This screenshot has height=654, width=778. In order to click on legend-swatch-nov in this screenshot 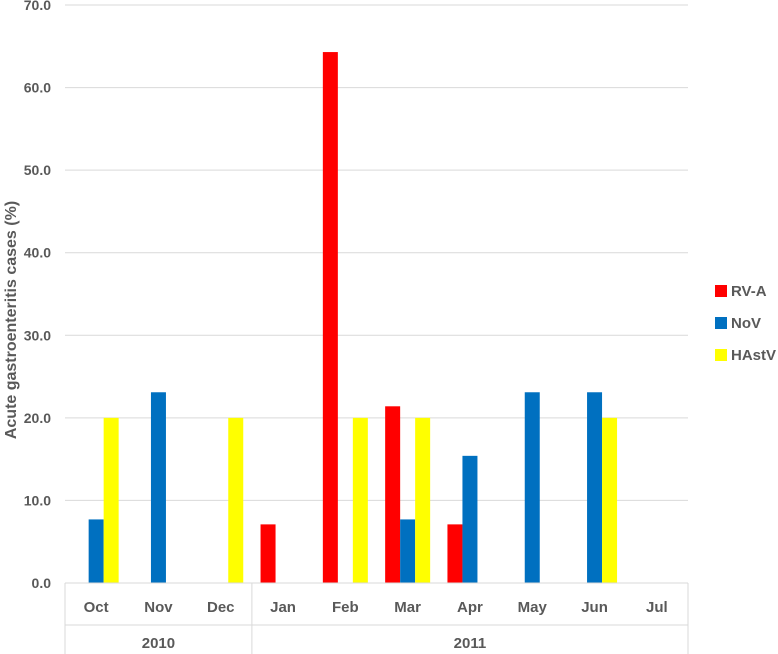, I will do `click(721, 323)`.